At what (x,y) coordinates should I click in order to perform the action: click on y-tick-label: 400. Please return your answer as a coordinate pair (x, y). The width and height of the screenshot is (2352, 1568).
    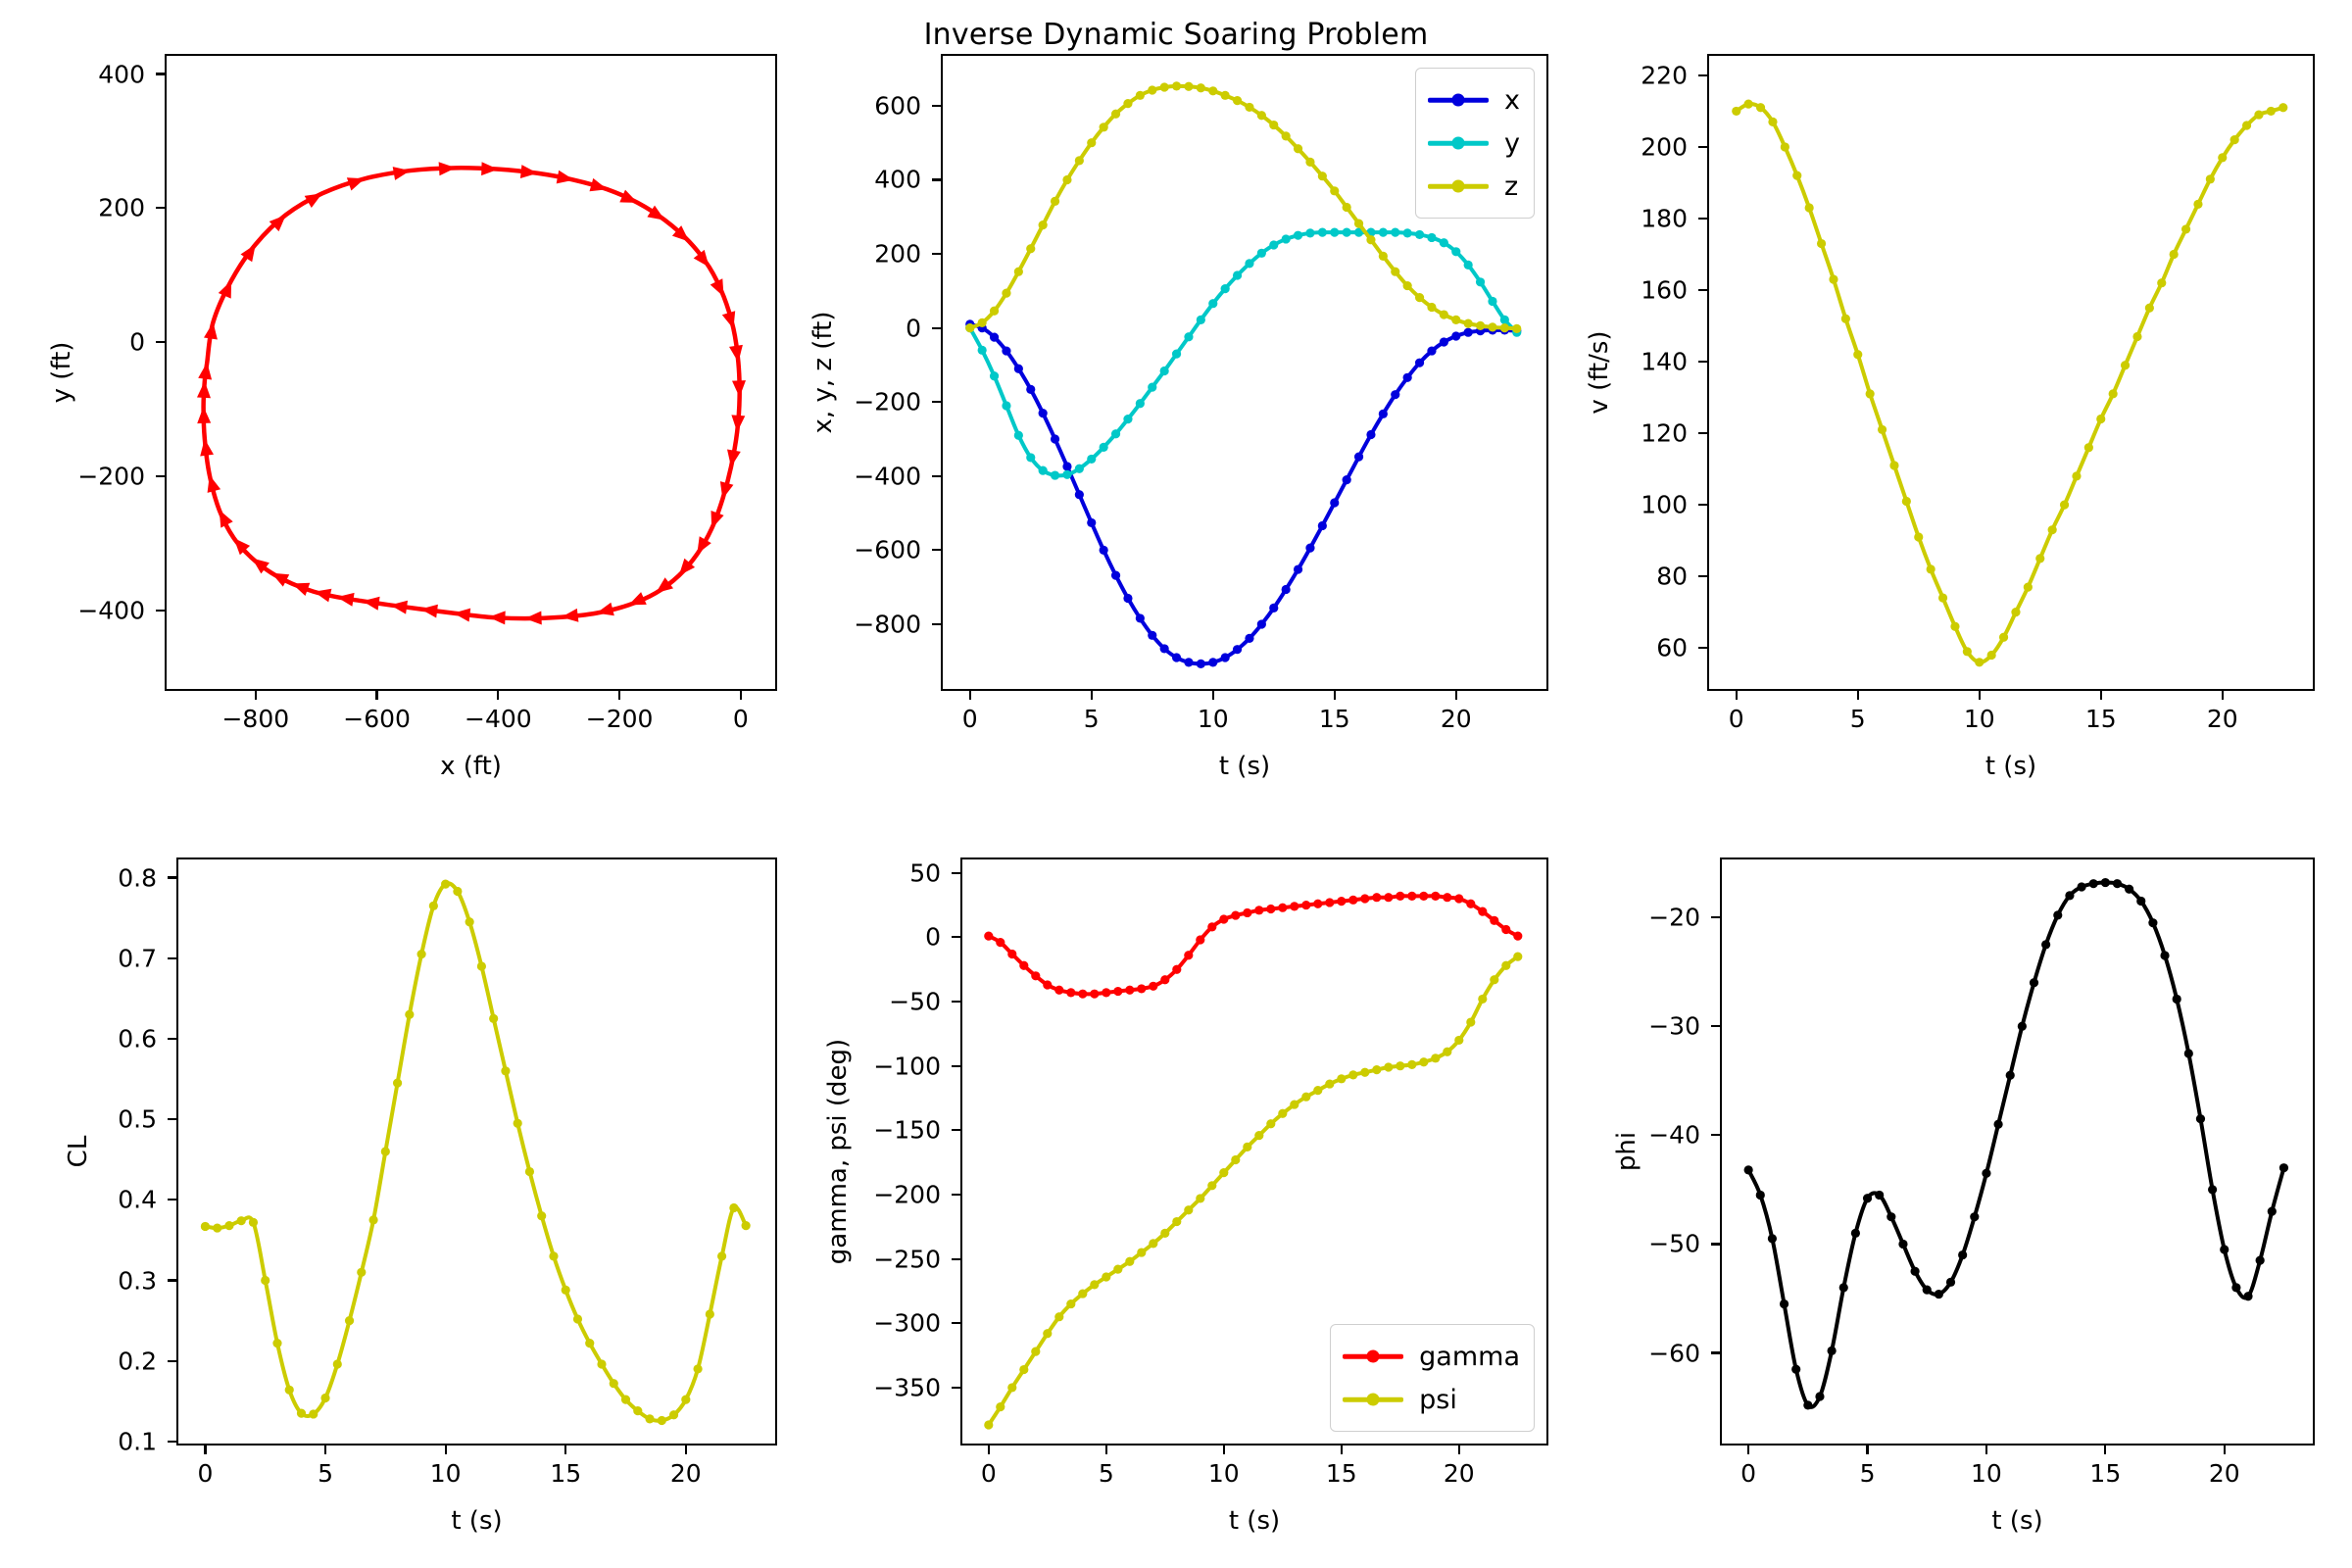
    Looking at the image, I should click on (121, 74).